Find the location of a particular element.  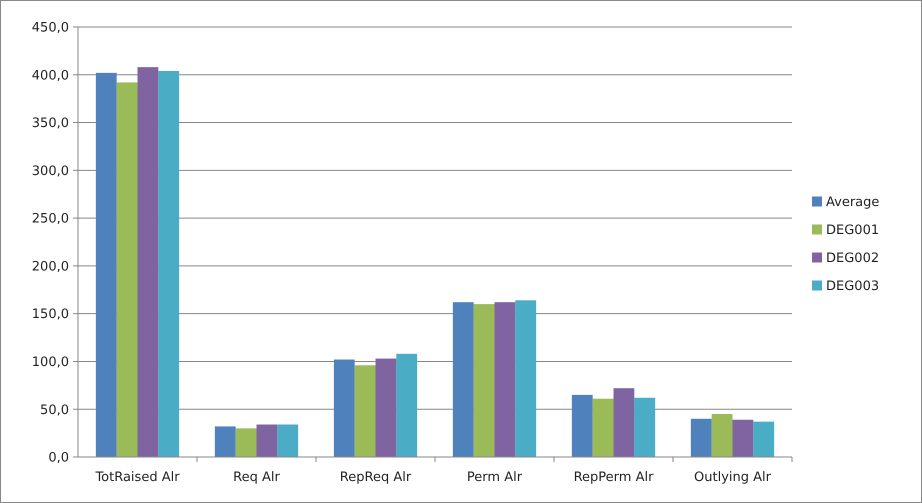

legend-label: DEG002 is located at coordinates (853, 258).